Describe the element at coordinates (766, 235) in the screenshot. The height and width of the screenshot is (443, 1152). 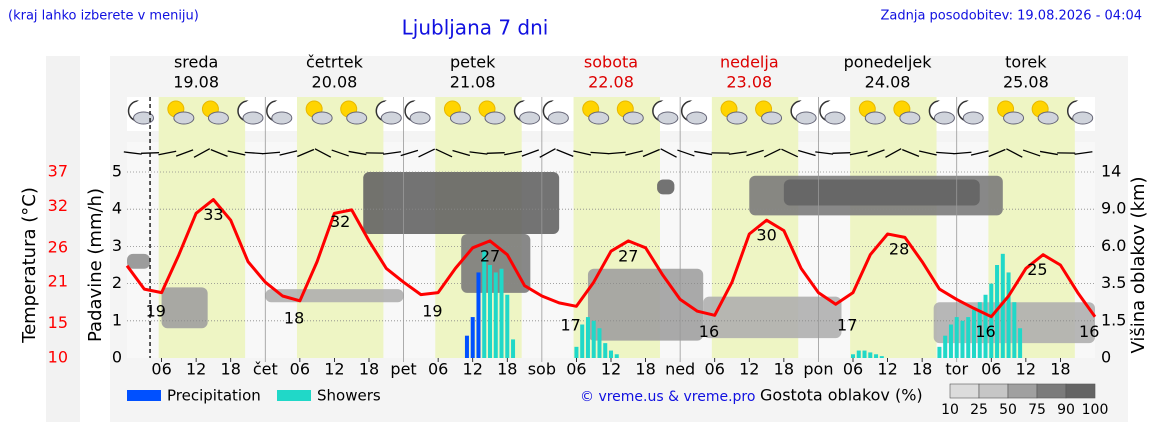
I see `temp-label: 30` at that location.